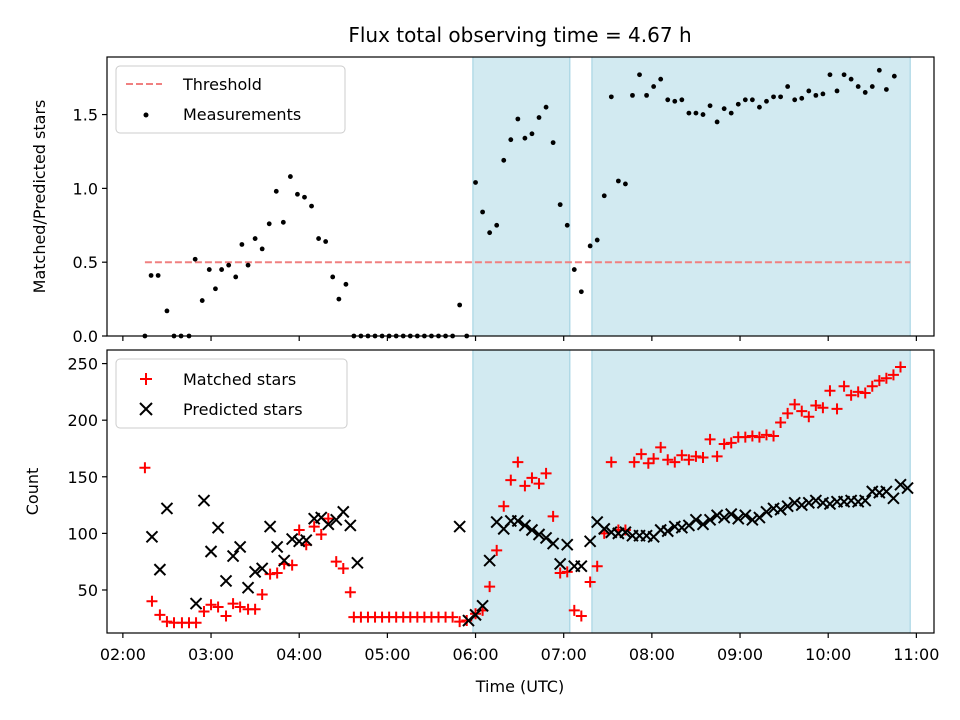 The height and width of the screenshot is (720, 960). I want to click on legend-matched-swatch, so click(146, 379).